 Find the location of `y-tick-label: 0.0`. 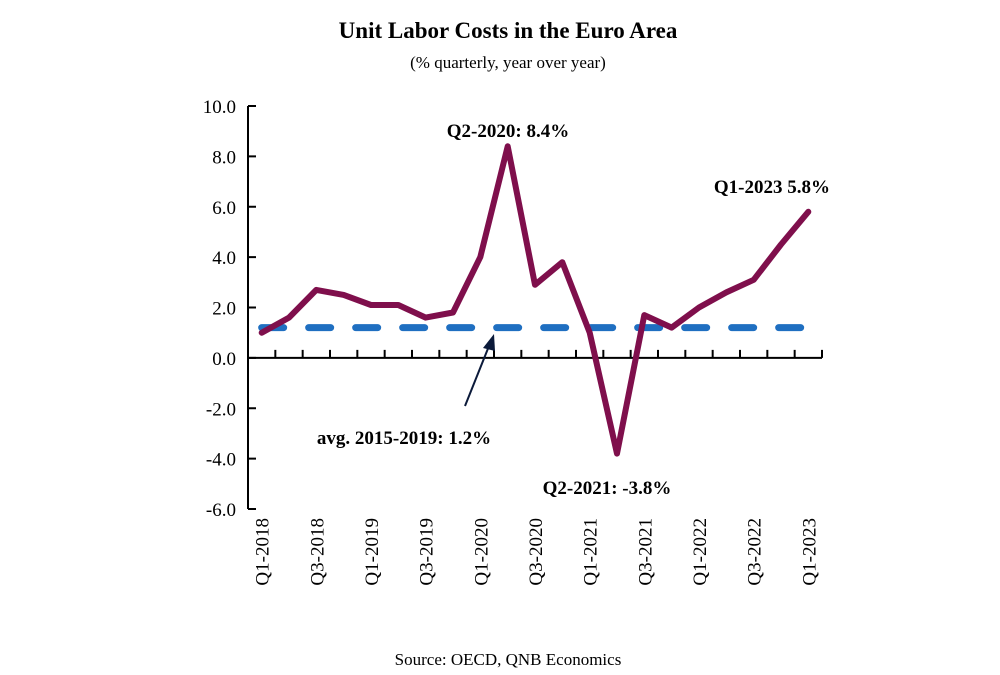

y-tick-label: 0.0 is located at coordinates (224, 359).